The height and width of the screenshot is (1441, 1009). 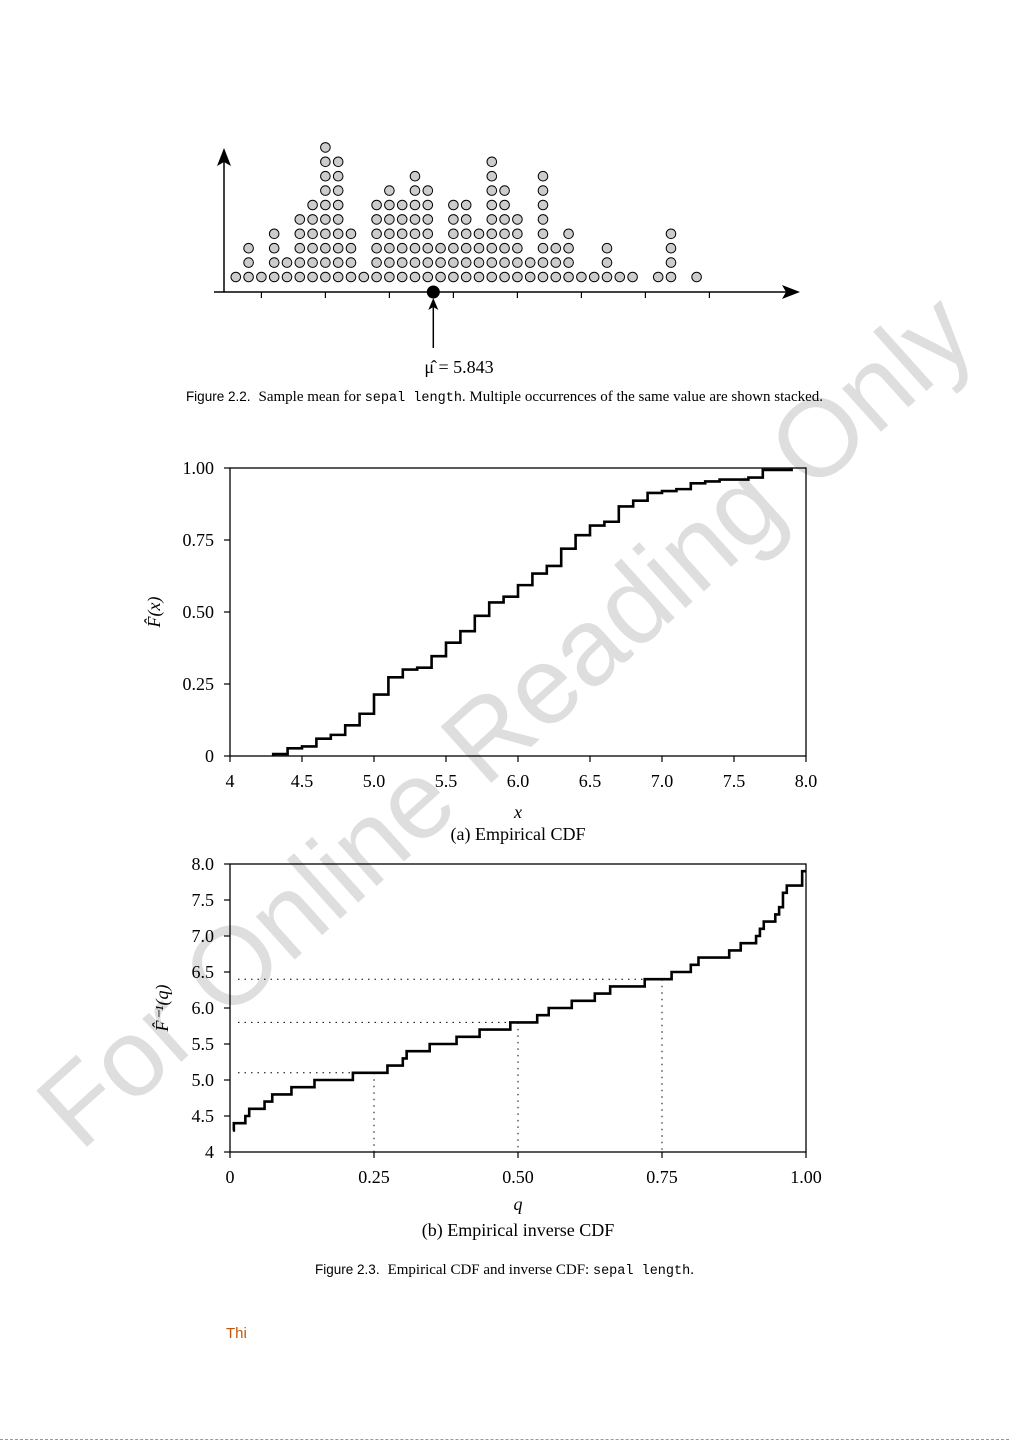 What do you see at coordinates (199, 684) in the screenshot?
I see `y-tick-label: 0.25` at bounding box center [199, 684].